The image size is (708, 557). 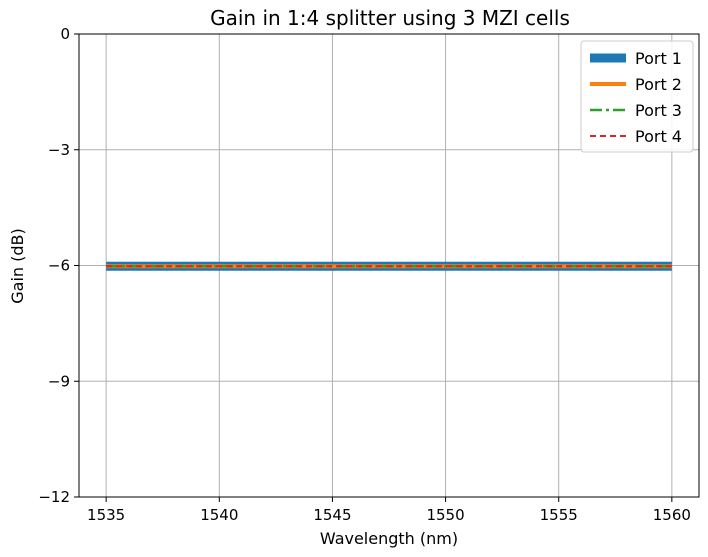 I want to click on y-tick-label: 0, so click(x=65, y=34).